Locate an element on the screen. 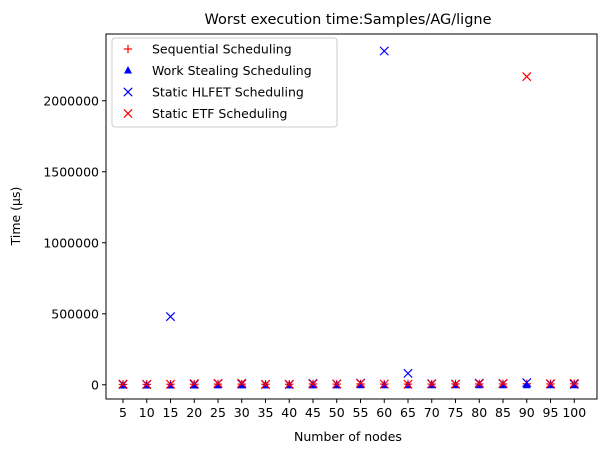  x-axis: 5 10 15 20 25 30 35 40 45 50 55 60 65 70 75 80 85 90 95 100 is located at coordinates (352, 409).